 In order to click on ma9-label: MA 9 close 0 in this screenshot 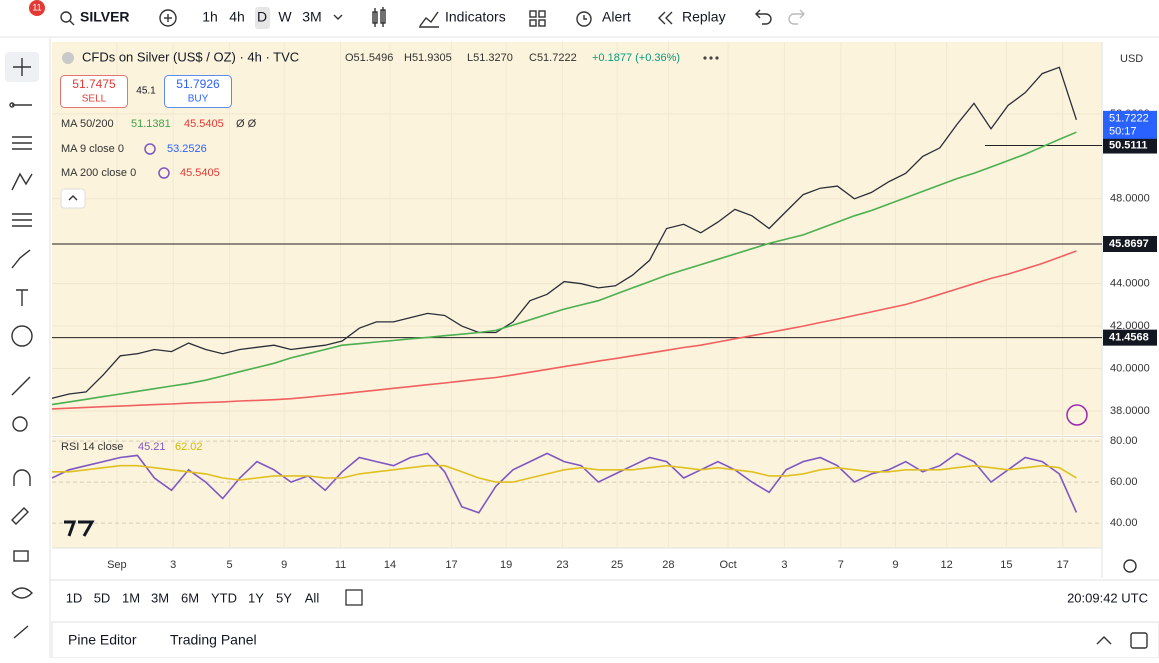, I will do `click(92, 149)`.